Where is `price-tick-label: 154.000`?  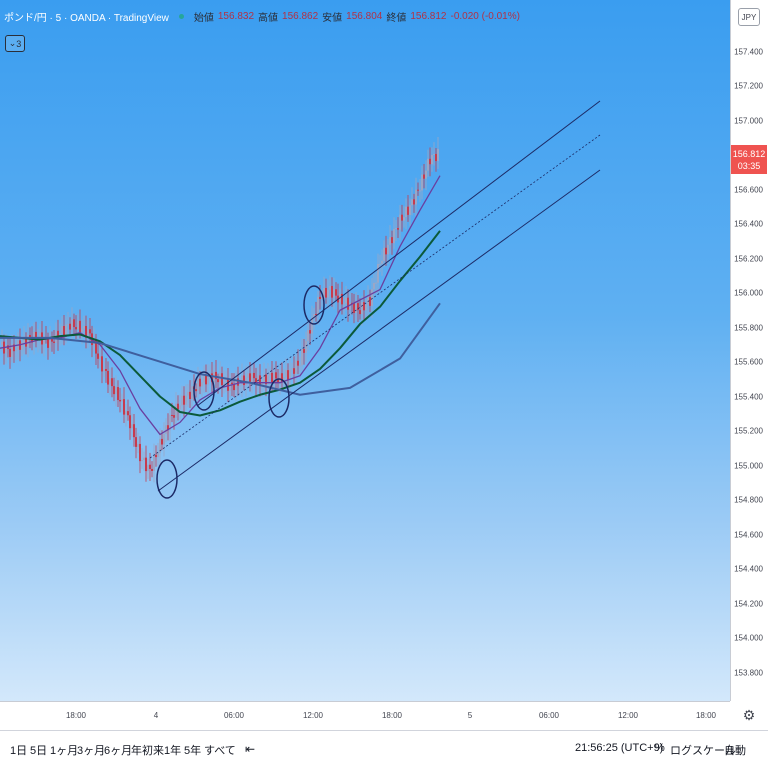 price-tick-label: 154.000 is located at coordinates (748, 638).